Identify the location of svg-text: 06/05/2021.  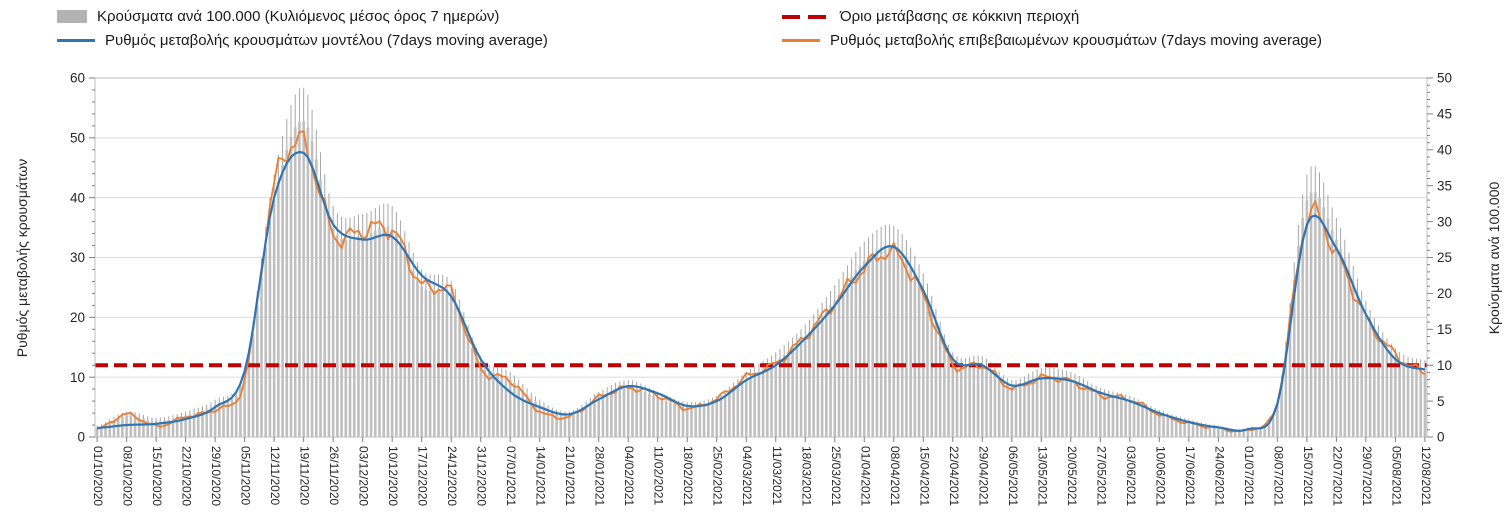
(1013, 476).